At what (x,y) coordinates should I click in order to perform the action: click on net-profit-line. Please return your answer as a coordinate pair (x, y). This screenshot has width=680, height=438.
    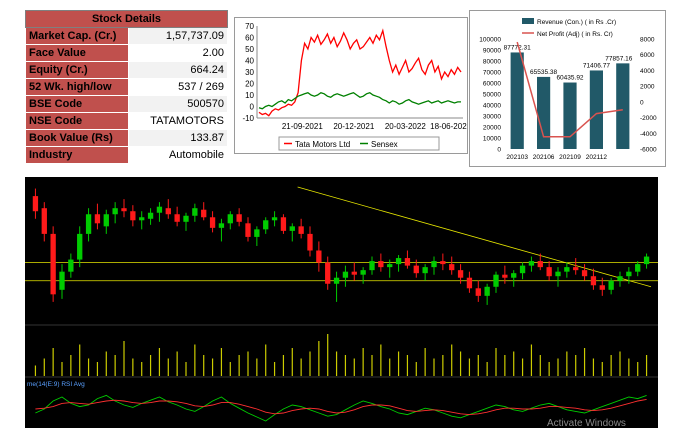
    Looking at the image, I should click on (569, 89).